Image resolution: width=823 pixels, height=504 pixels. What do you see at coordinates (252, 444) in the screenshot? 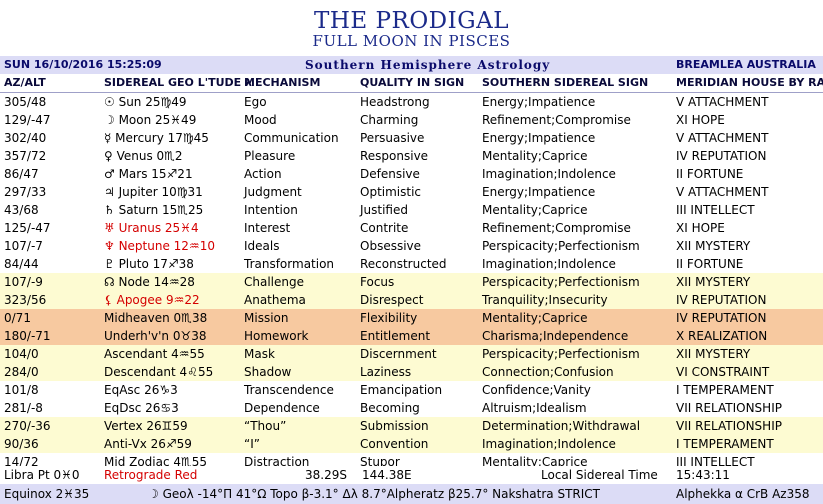
I see `mechanism-cell: “I”` at bounding box center [252, 444].